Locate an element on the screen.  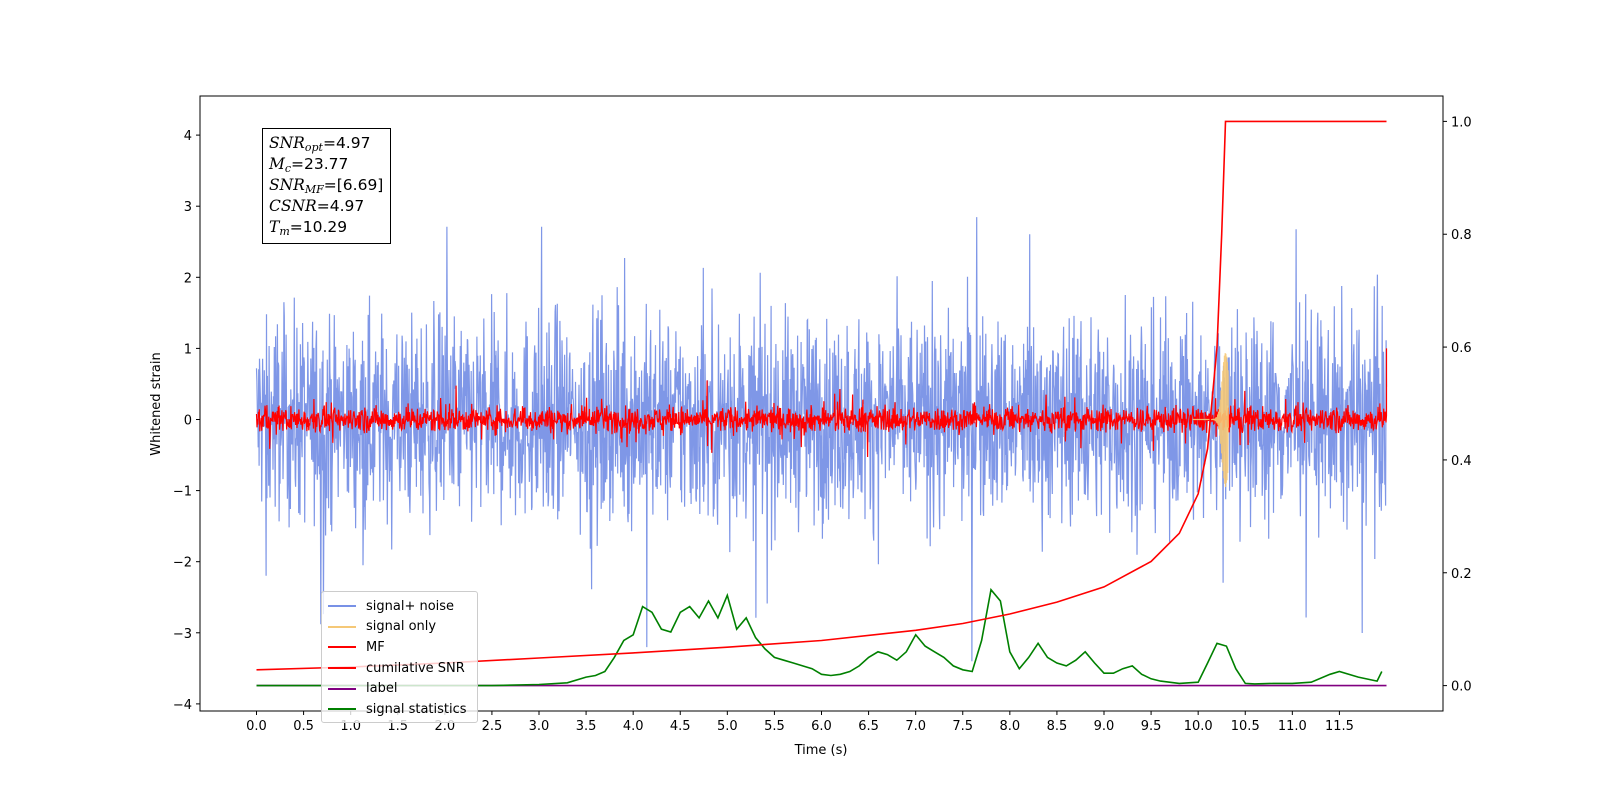
legend-label: MF is located at coordinates (375, 647).